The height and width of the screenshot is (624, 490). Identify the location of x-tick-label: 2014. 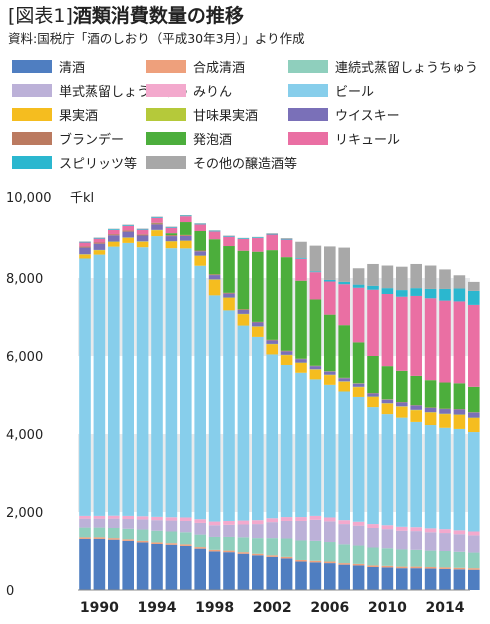
(445, 608).